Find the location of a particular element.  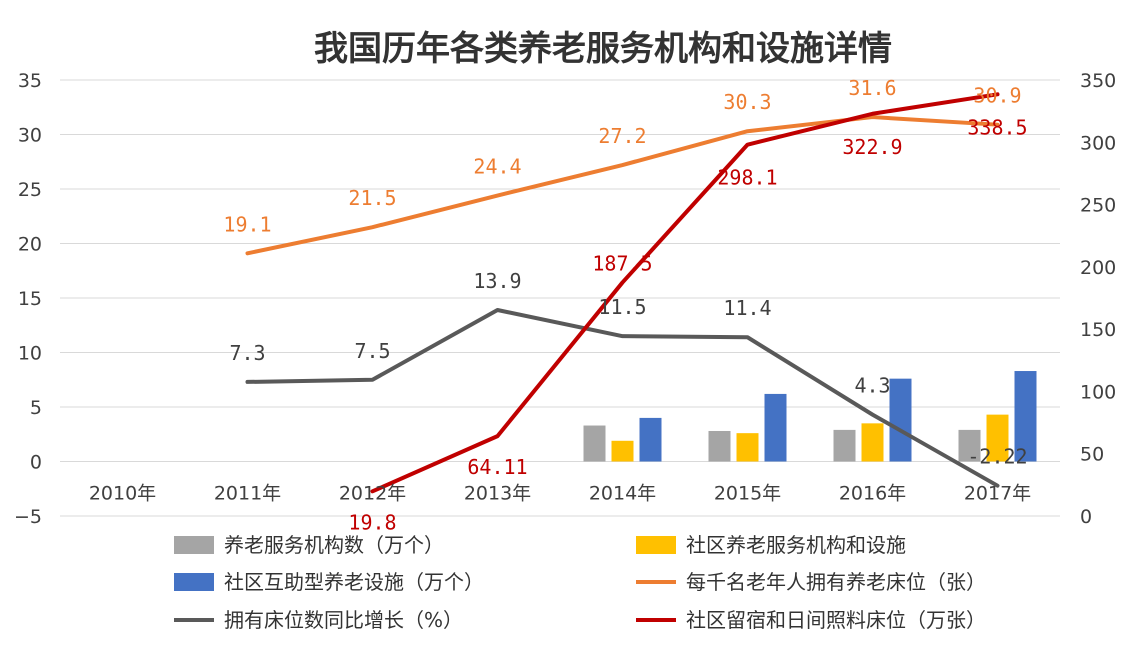

series-line is located at coordinates (622, 185).